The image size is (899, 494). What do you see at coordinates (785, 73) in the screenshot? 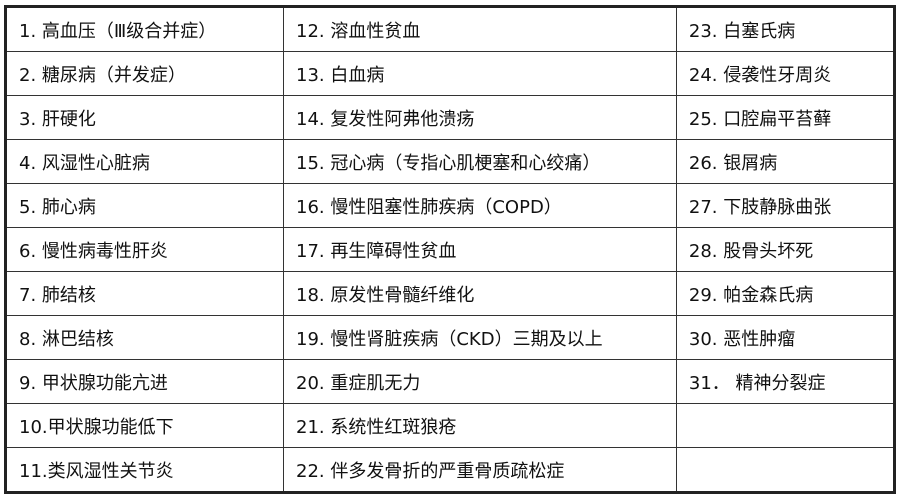
I see `disease-cell: 24. 侵袭性牙周炎` at bounding box center [785, 73].